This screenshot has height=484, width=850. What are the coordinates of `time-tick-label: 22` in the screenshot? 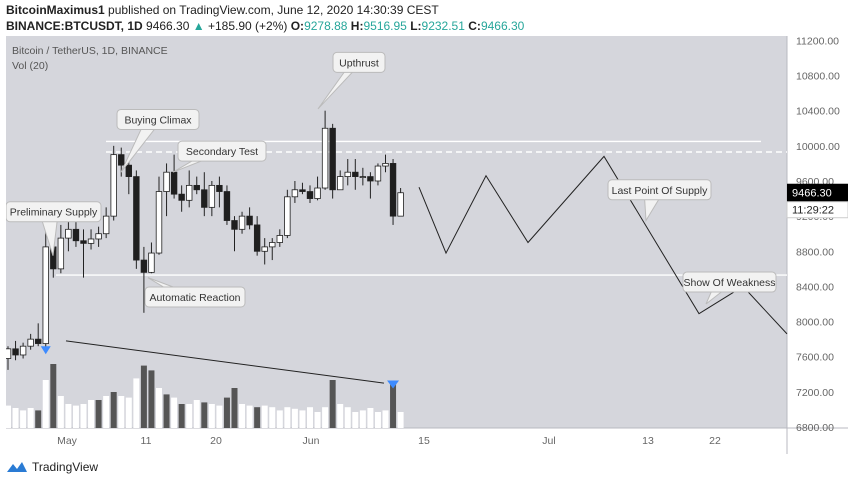 It's located at (715, 441).